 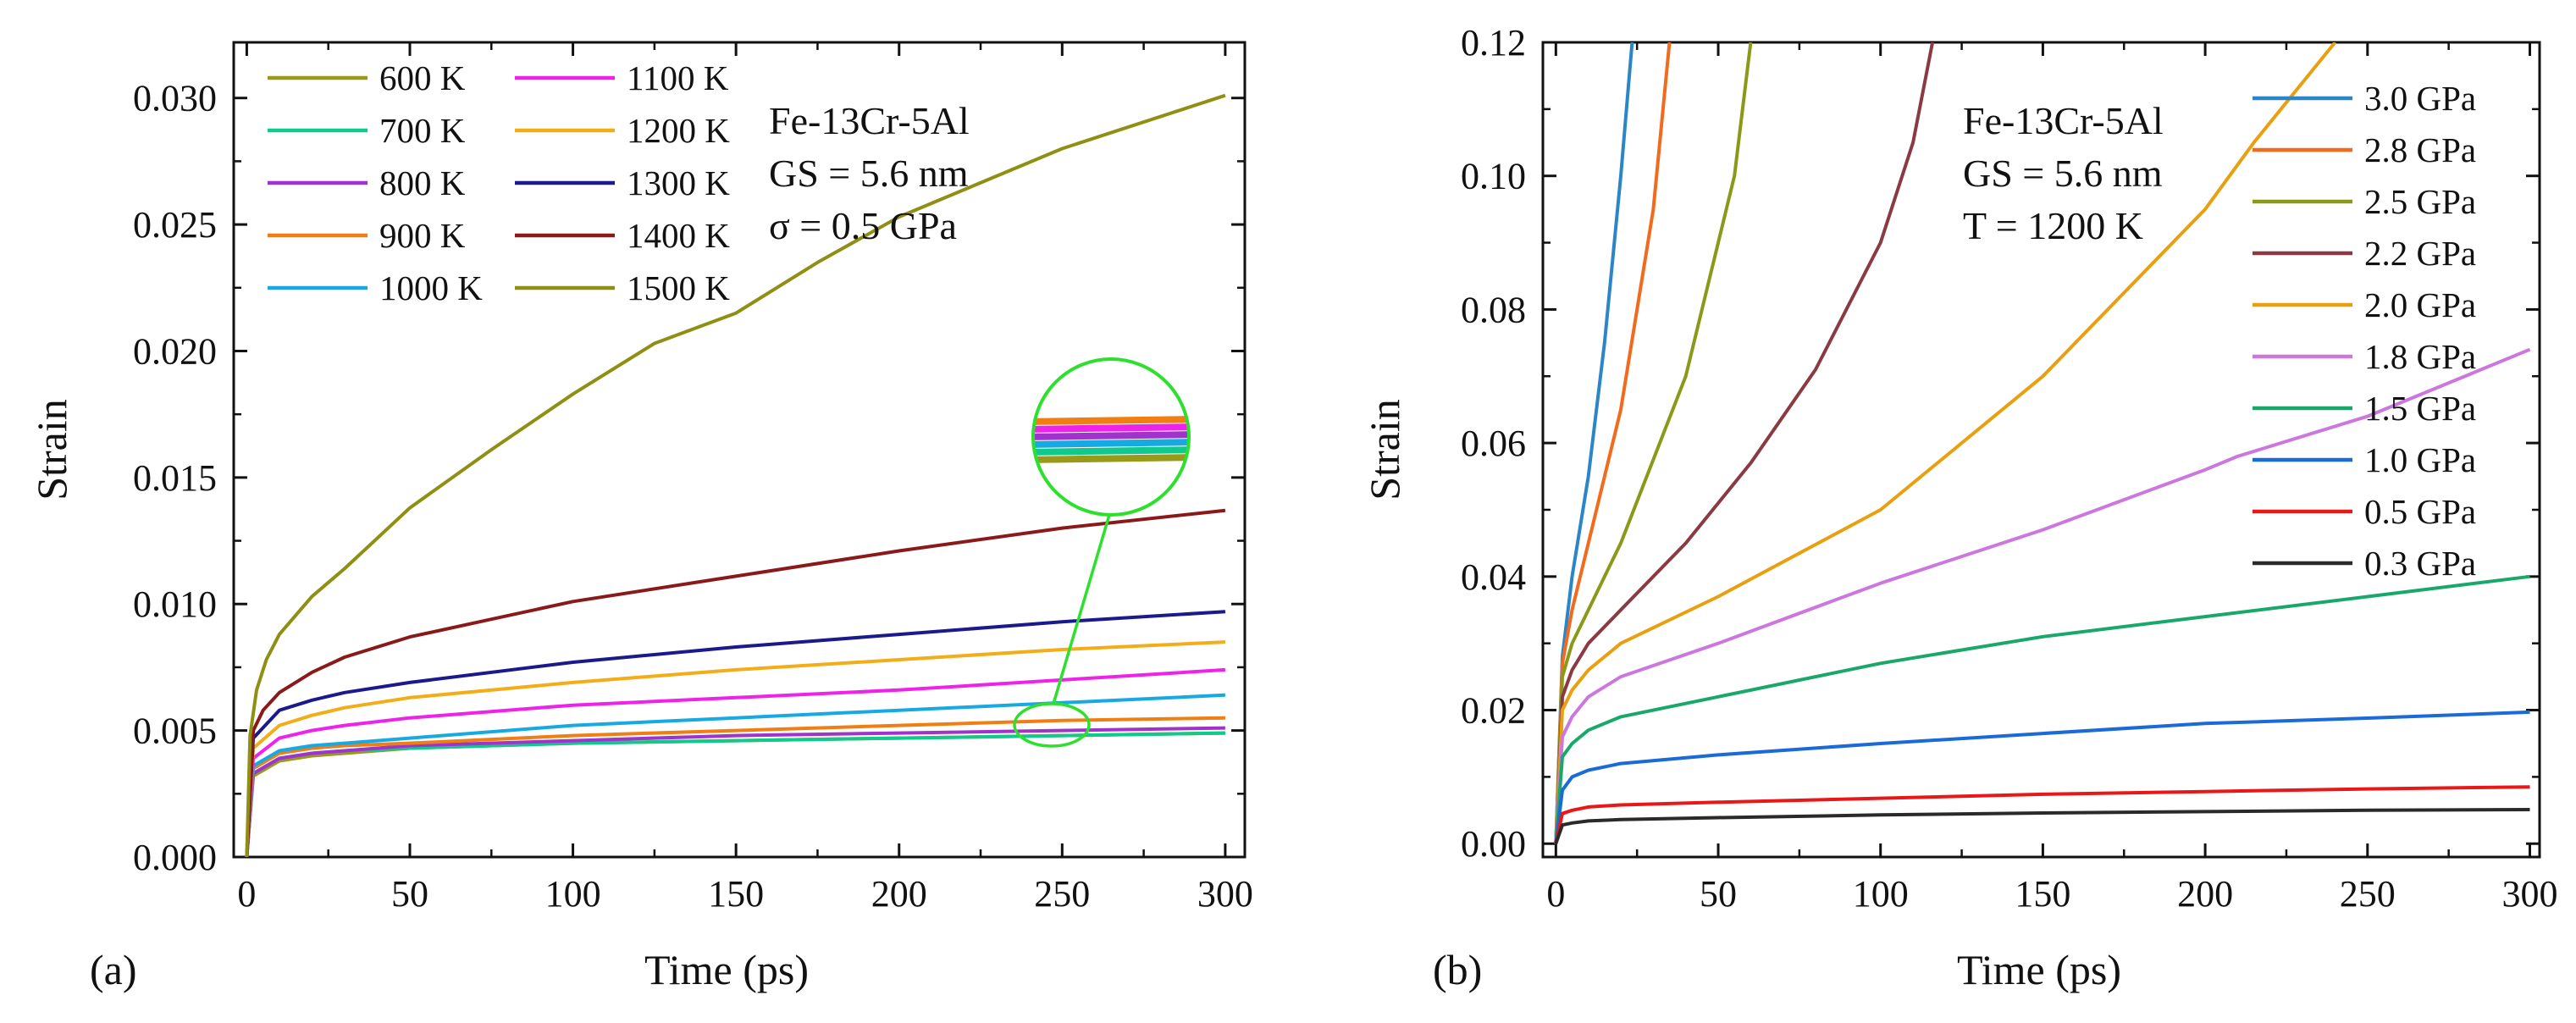 I want to click on y-tick-label: 0.00, so click(x=1494, y=844).